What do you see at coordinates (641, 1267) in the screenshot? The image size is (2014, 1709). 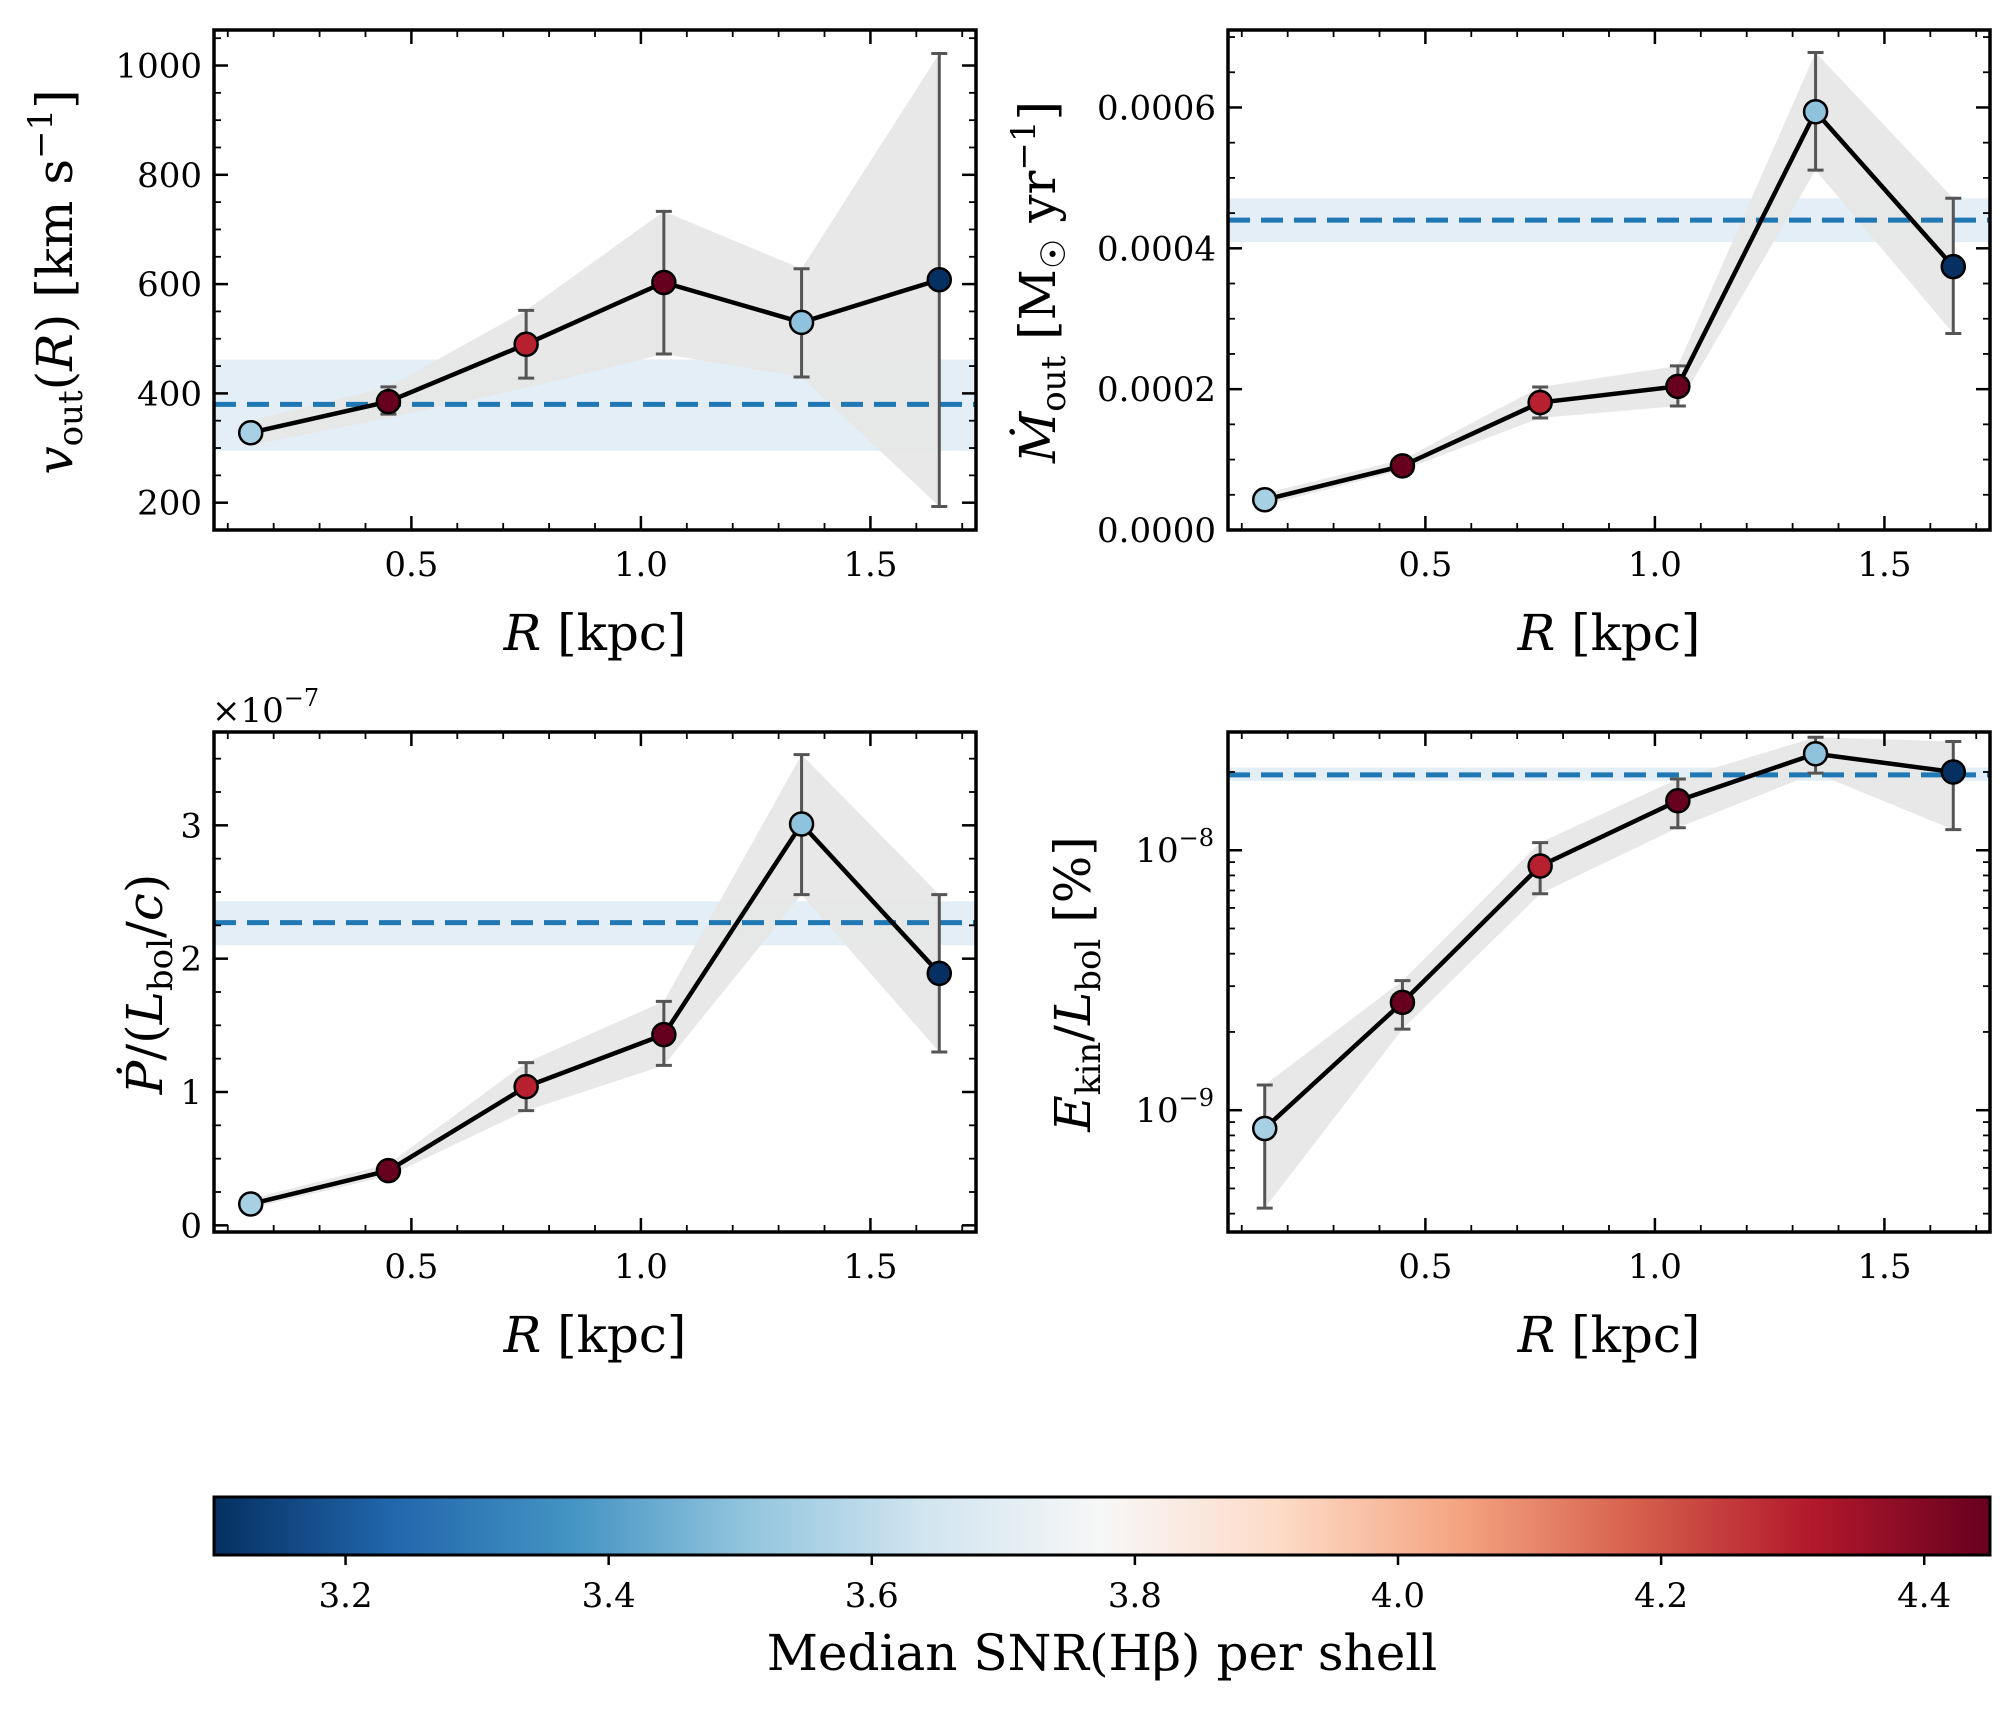 I see `pdot-x-tick-label: 1.0` at bounding box center [641, 1267].